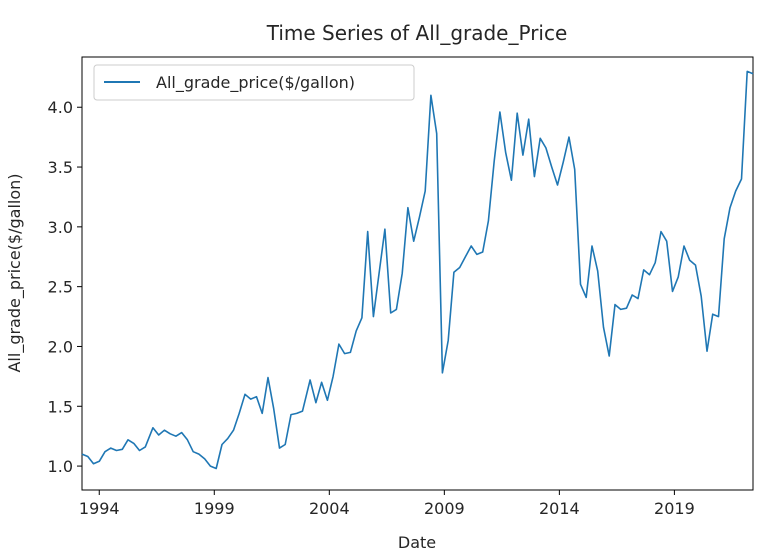 This screenshot has width=775, height=560. I want to click on legend-box, so click(254, 82).